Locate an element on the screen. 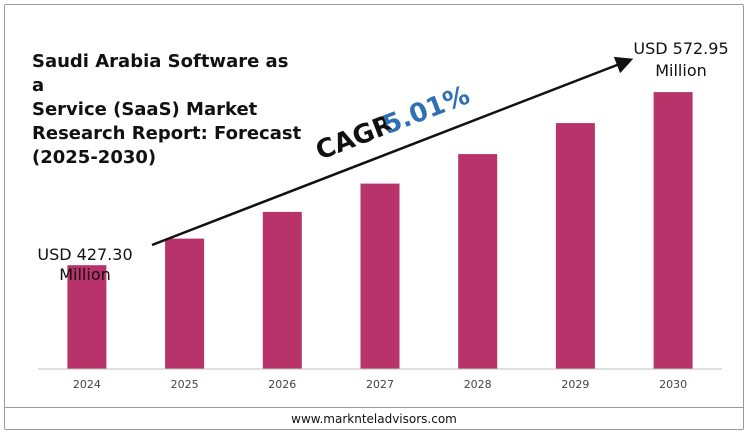  cagr-annotation: CAGR 5.01% is located at coordinates (393, 123).